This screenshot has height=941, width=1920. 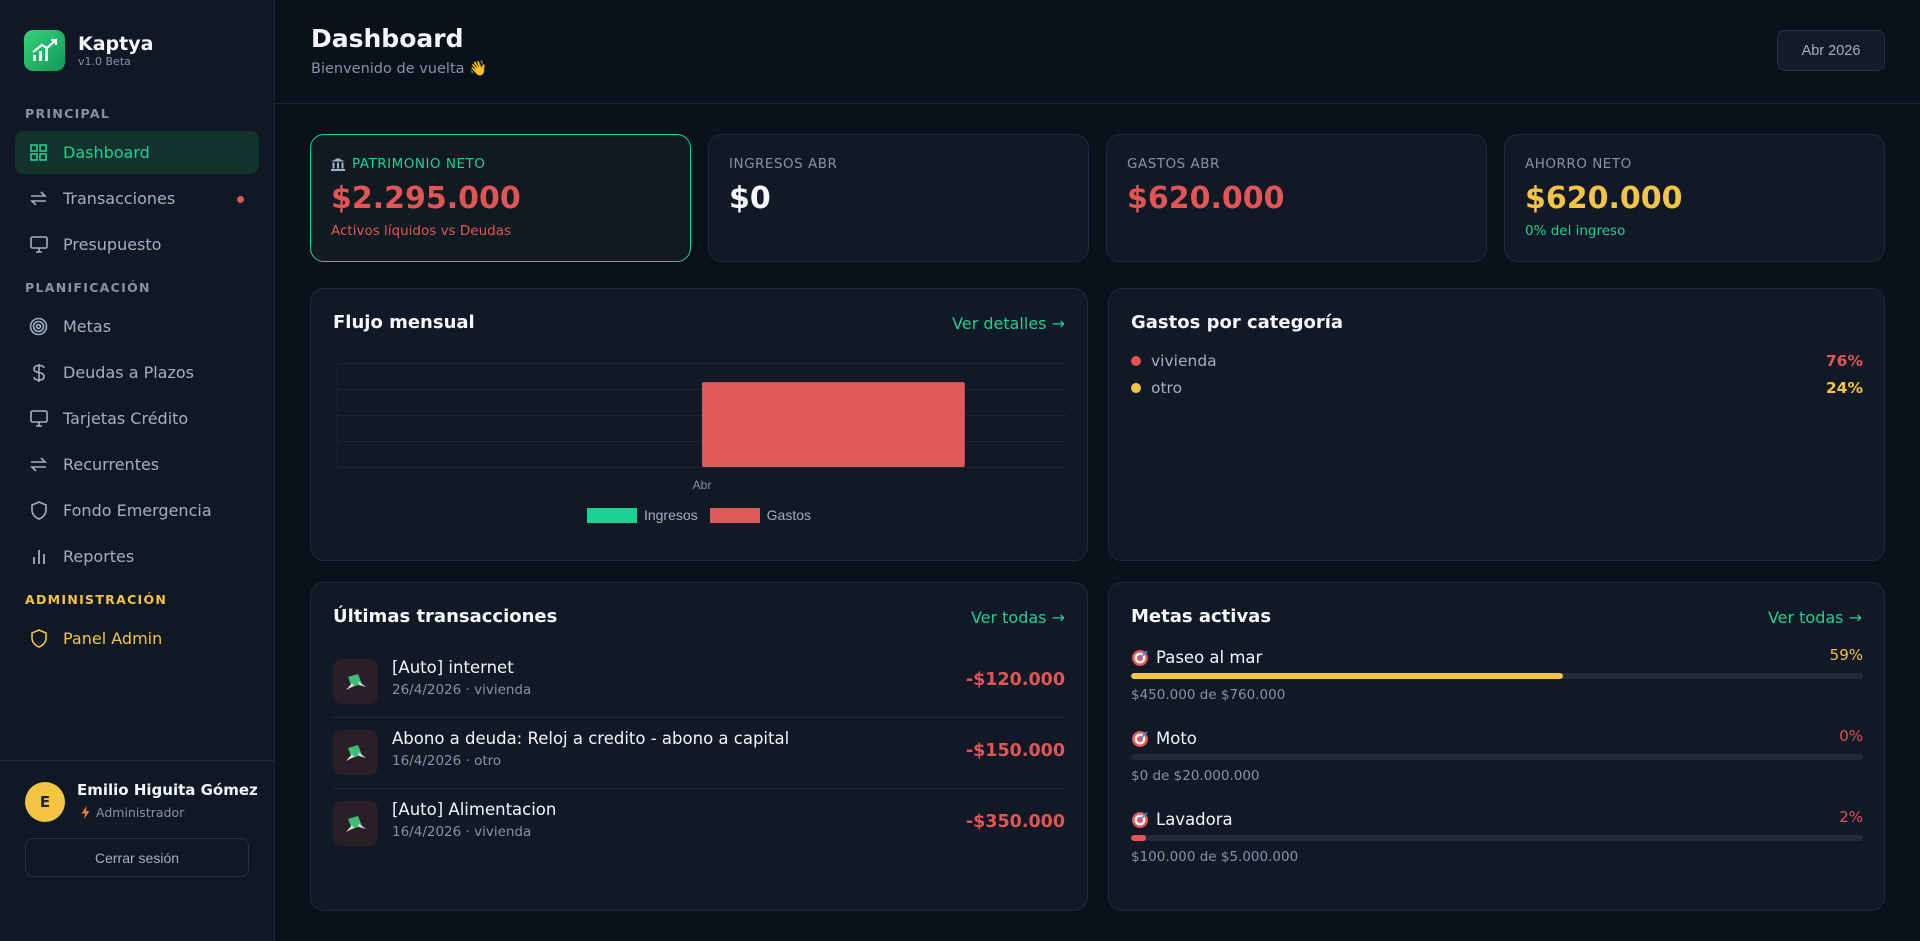 I want to click on sidebar-item-label: Transacciones, so click(x=119, y=198).